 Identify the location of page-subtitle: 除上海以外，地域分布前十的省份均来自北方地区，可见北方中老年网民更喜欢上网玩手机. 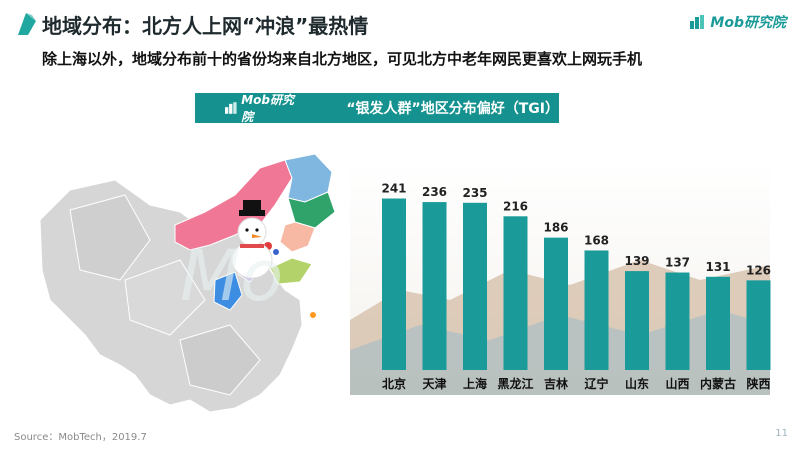
(342, 59).